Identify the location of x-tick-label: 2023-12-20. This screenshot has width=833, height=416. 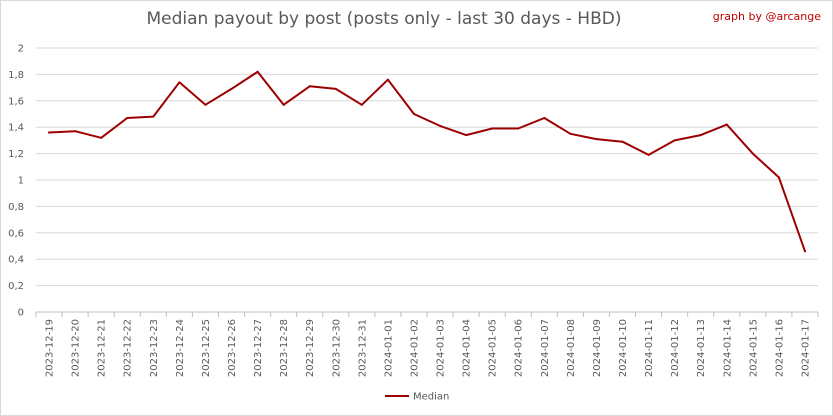
(76, 348).